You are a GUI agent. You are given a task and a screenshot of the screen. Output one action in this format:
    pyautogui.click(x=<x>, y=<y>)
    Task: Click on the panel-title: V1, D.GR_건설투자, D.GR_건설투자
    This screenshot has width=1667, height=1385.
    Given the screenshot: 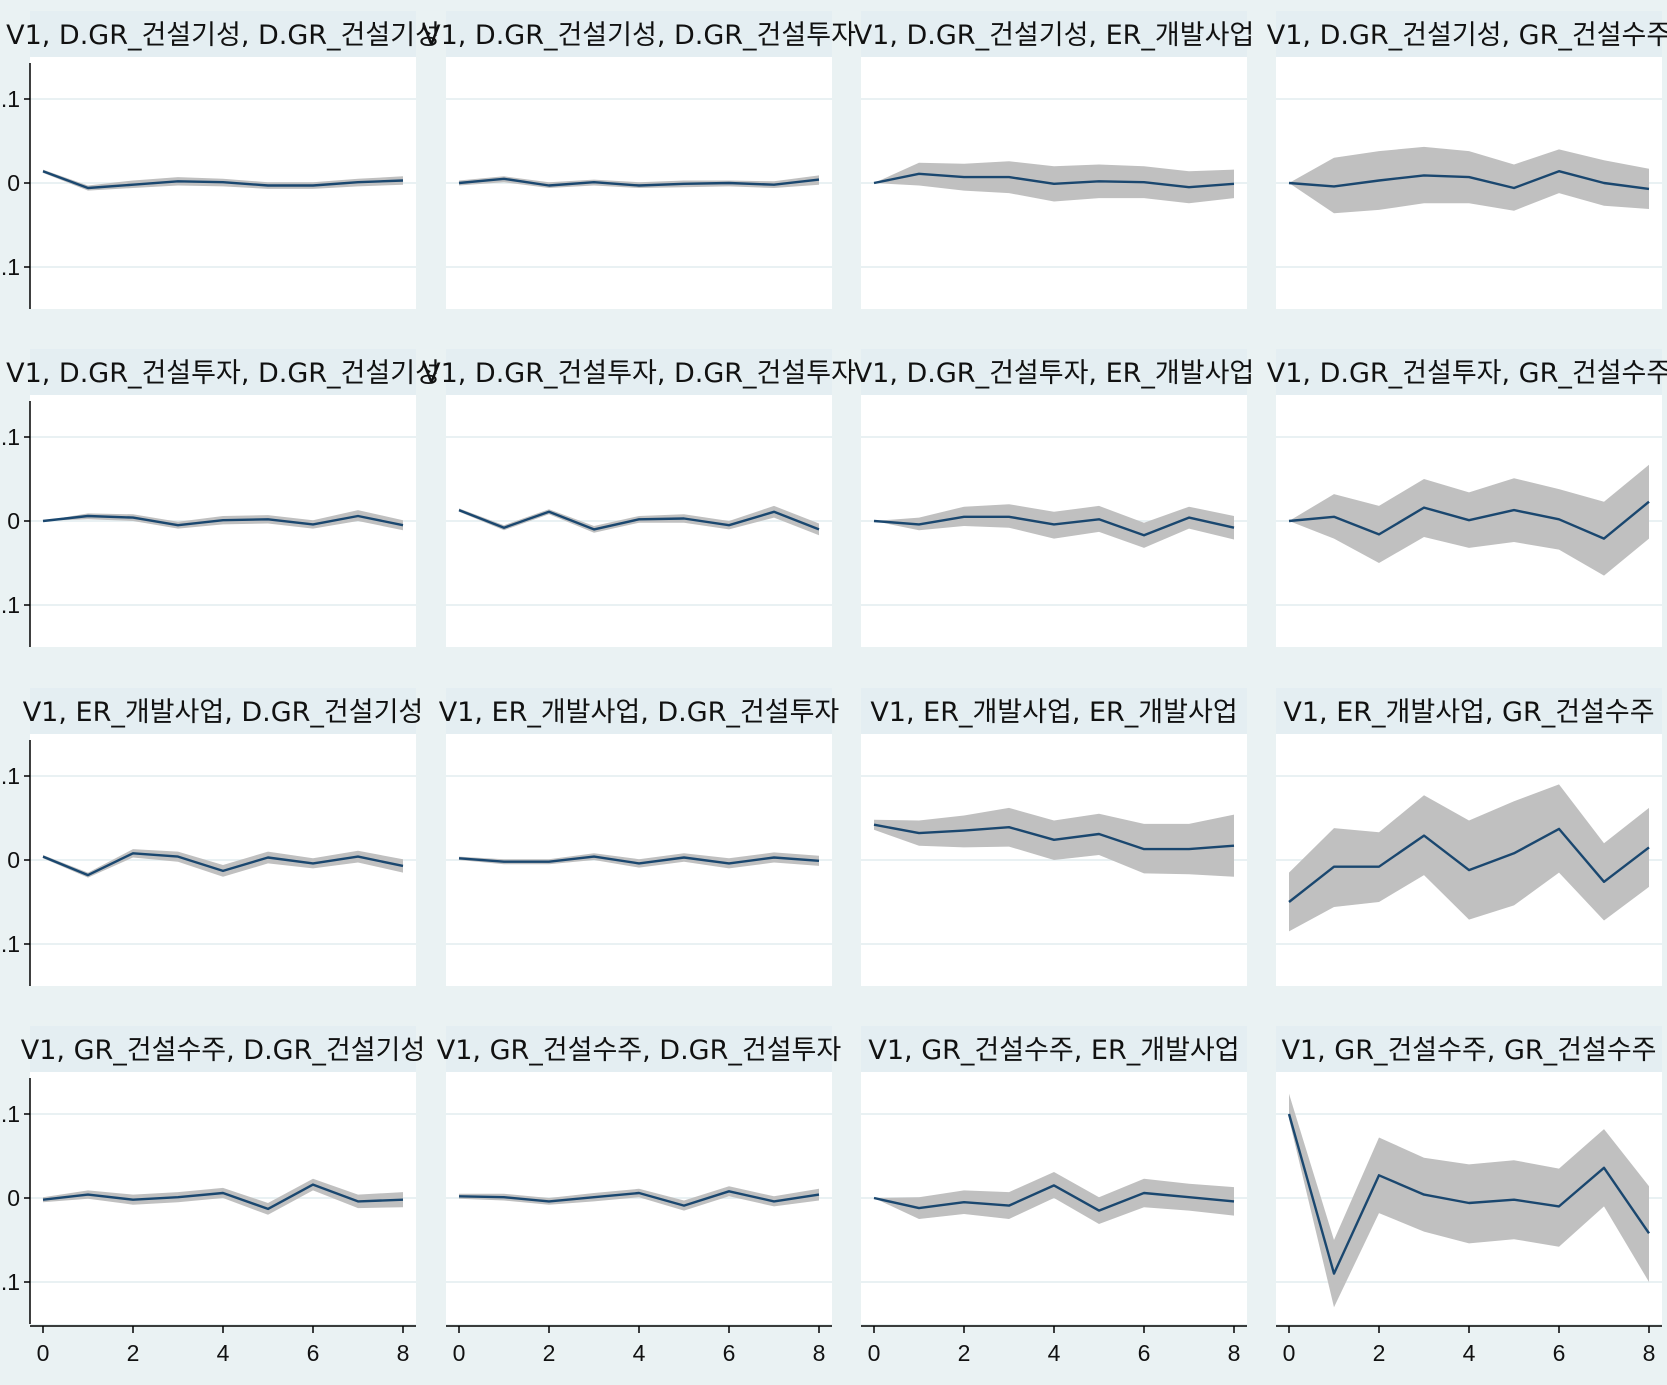 What is the action you would take?
    pyautogui.click(x=639, y=373)
    